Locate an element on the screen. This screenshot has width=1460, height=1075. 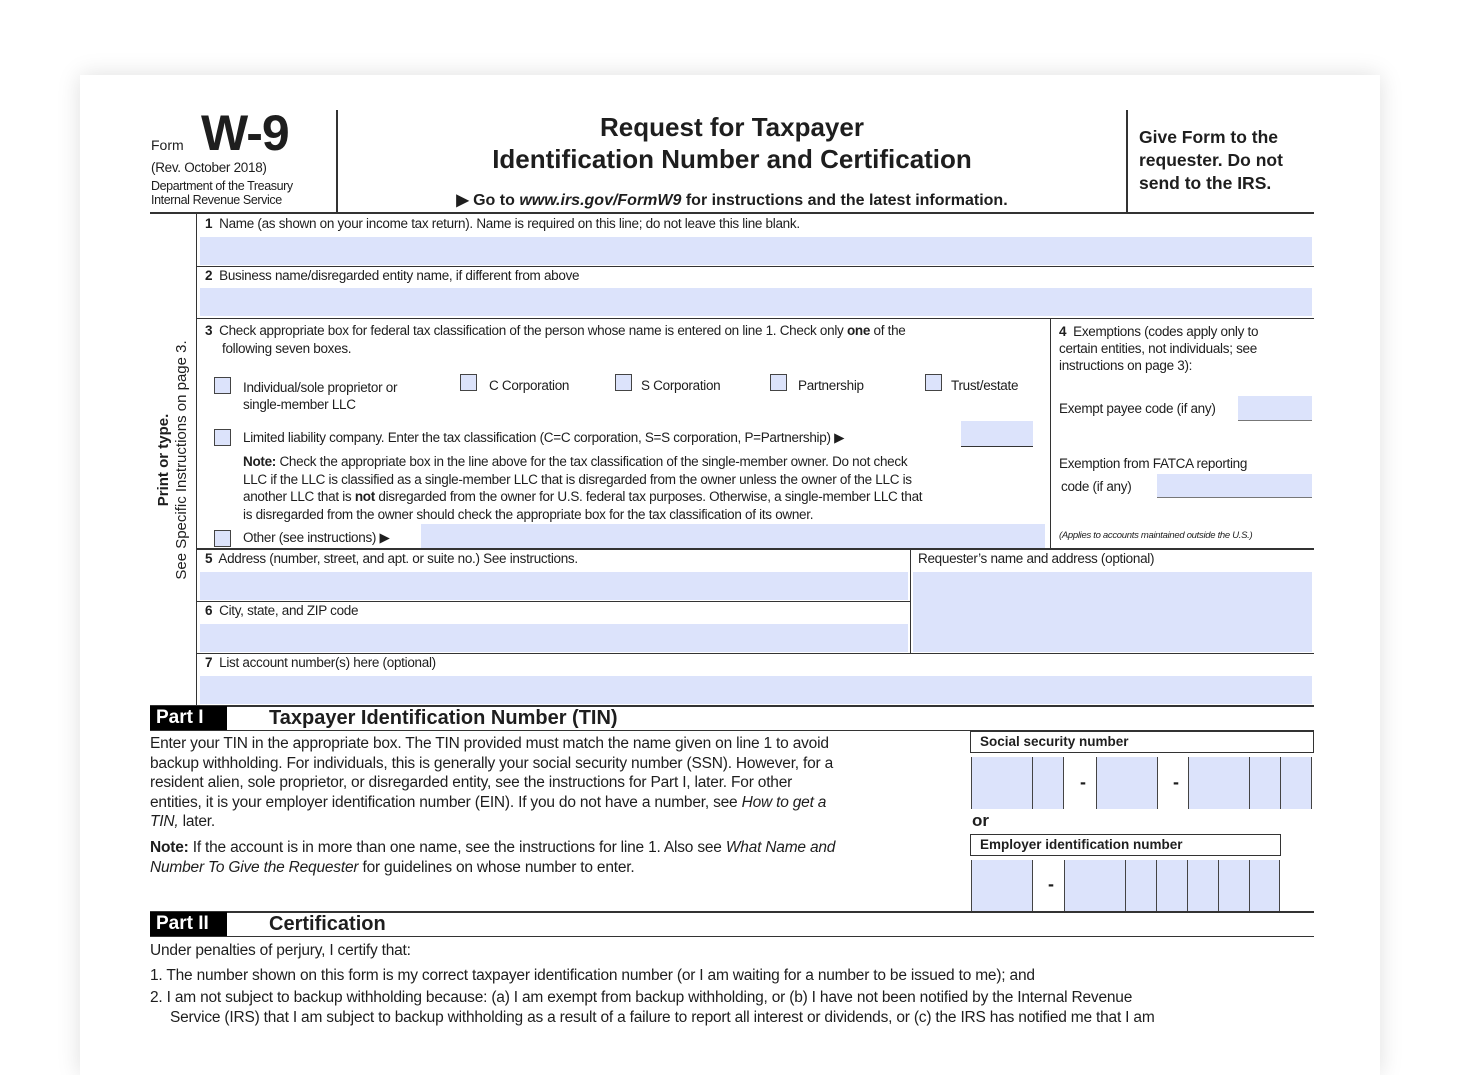
form-title-line1: Request for Taxpayer is located at coordinates (732, 127).